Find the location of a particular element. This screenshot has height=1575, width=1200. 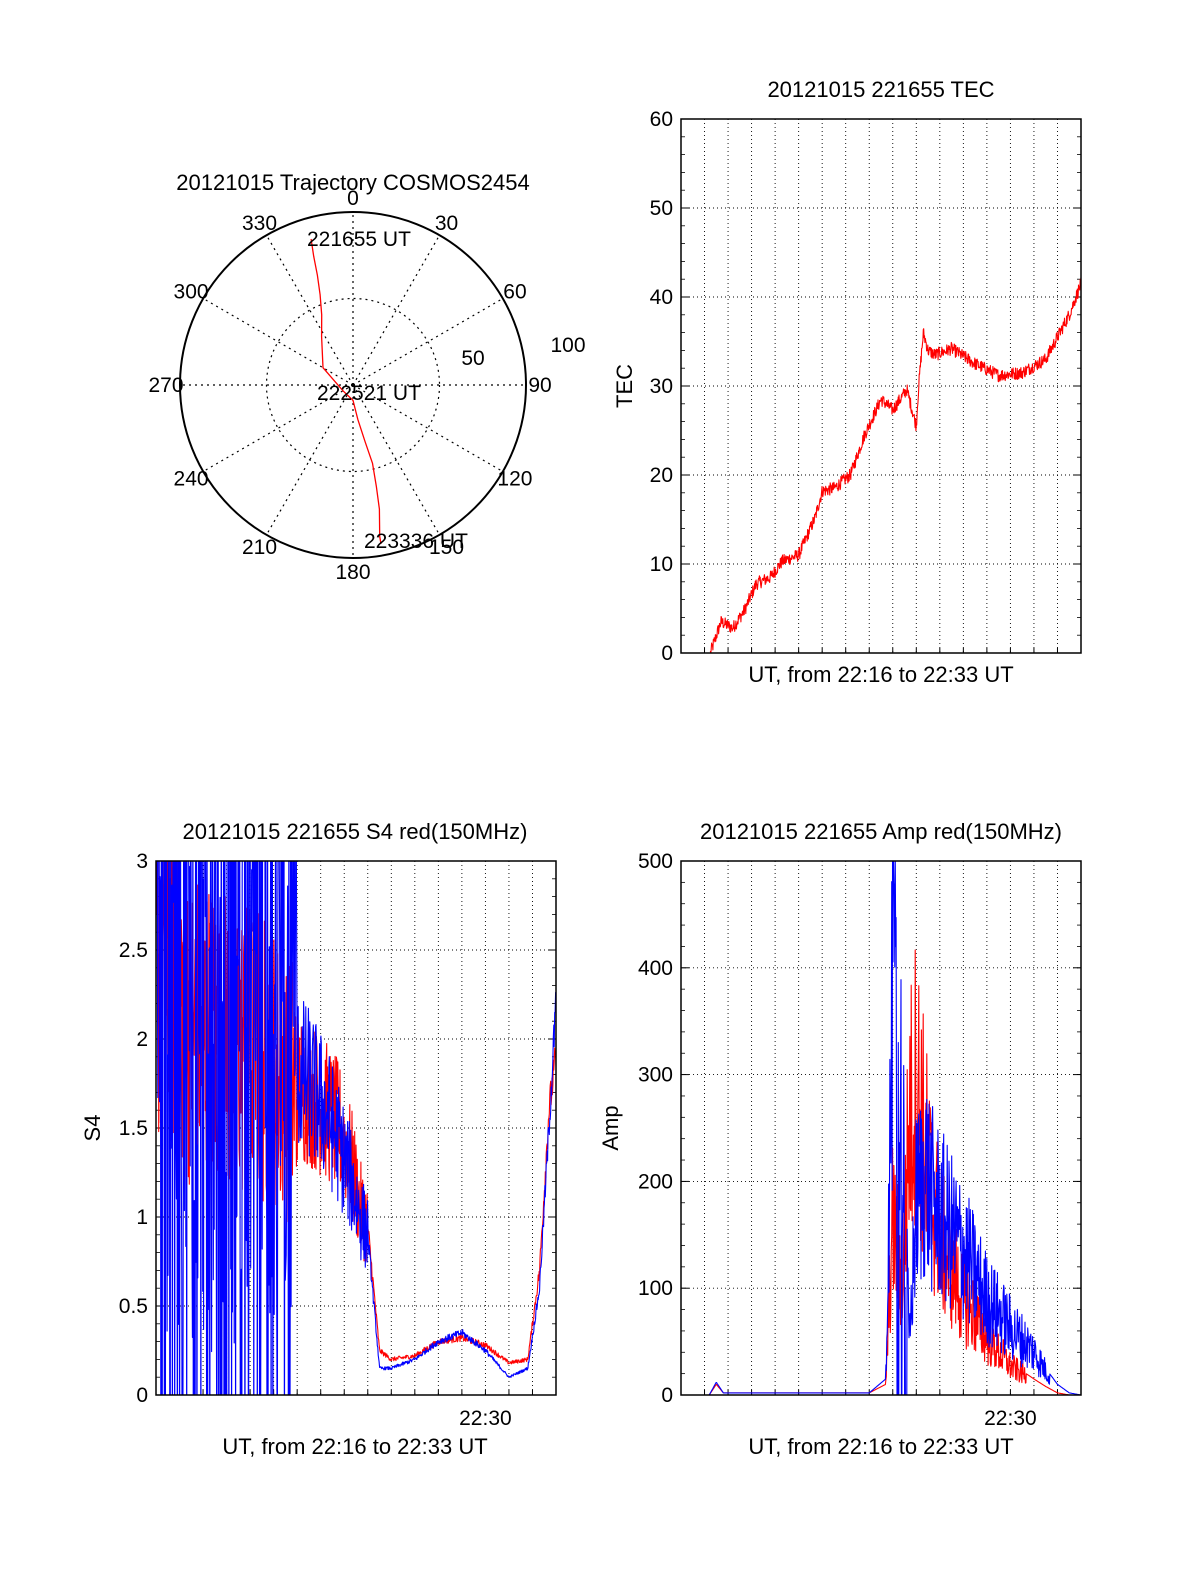

polar-azimuth-labels: 0 30 60 90 120 150 180 210 240 270 300 330 is located at coordinates (349, 385).